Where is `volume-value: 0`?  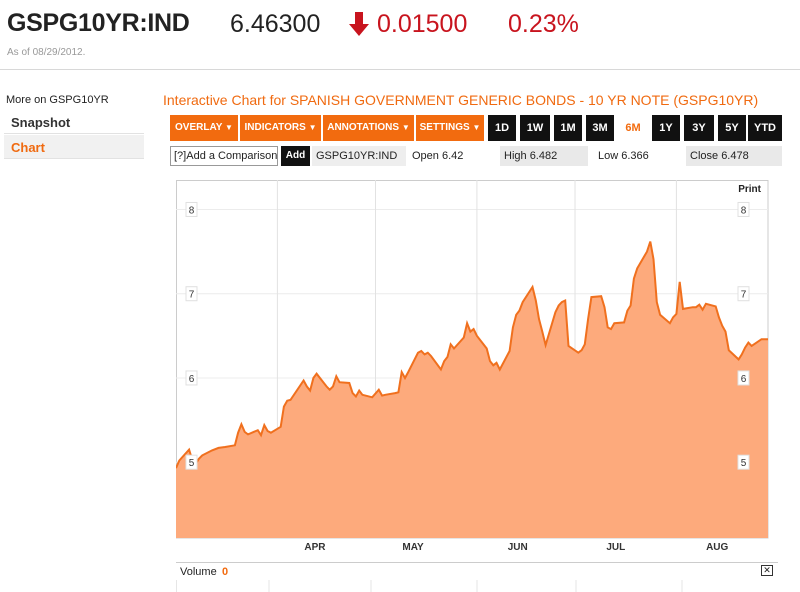
volume-value: 0 is located at coordinates (225, 572).